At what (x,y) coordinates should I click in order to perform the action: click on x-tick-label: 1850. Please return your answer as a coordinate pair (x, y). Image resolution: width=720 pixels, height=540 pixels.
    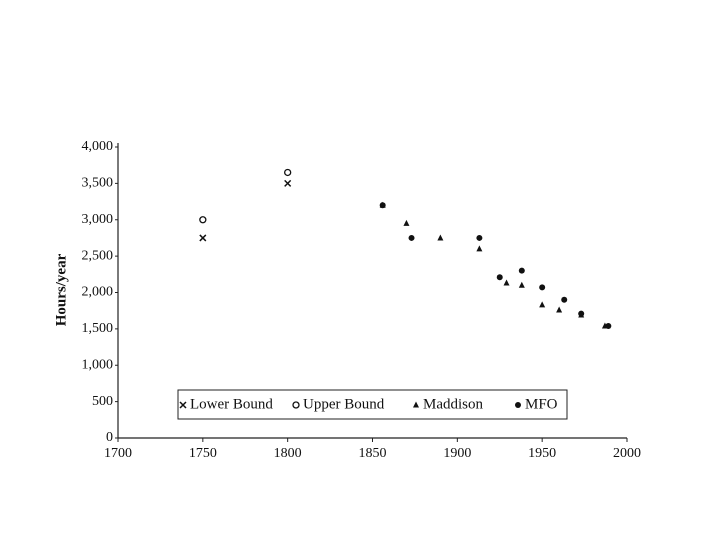
    Looking at the image, I should click on (373, 453).